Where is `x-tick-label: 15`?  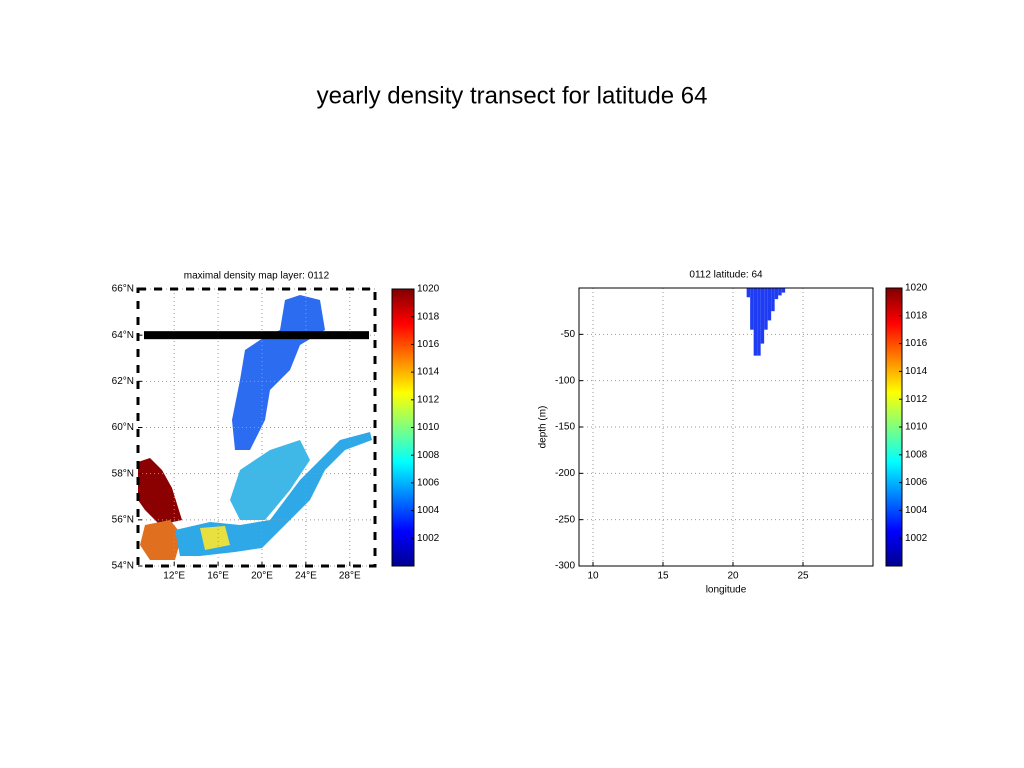
x-tick-label: 15 is located at coordinates (663, 576).